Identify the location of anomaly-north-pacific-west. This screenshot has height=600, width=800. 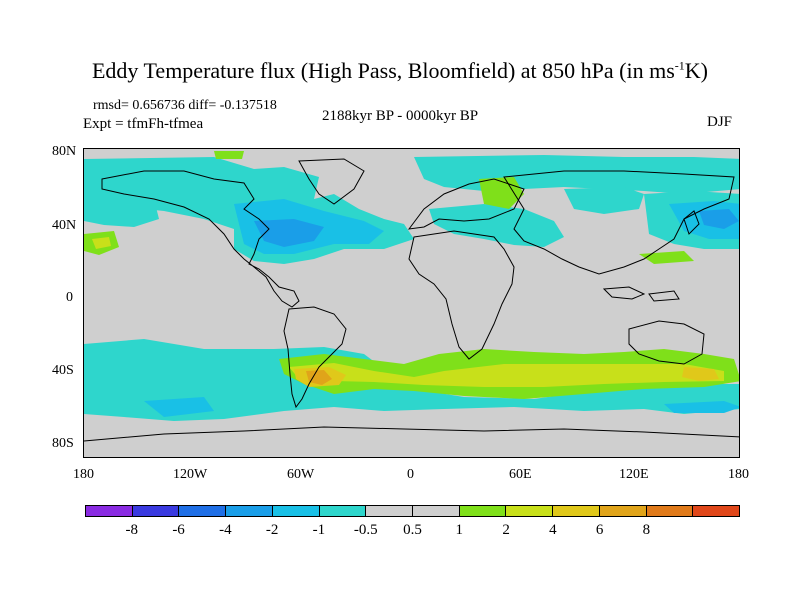
(121, 208).